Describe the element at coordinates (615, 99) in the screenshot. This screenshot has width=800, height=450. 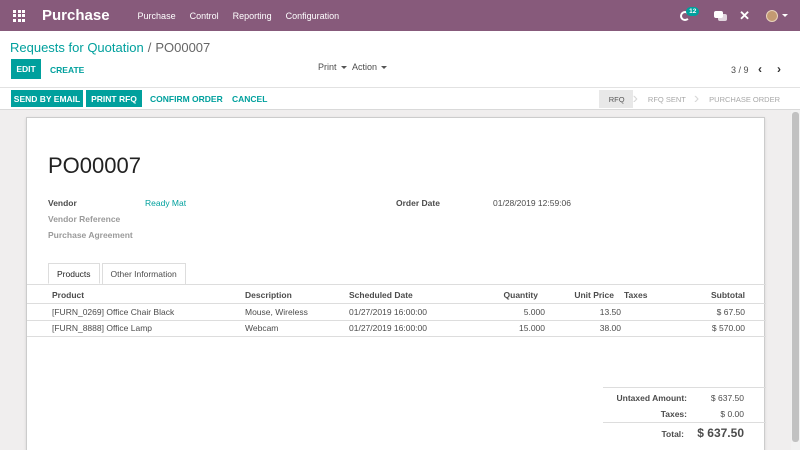
I see `stage-rfq: RFQ` at that location.